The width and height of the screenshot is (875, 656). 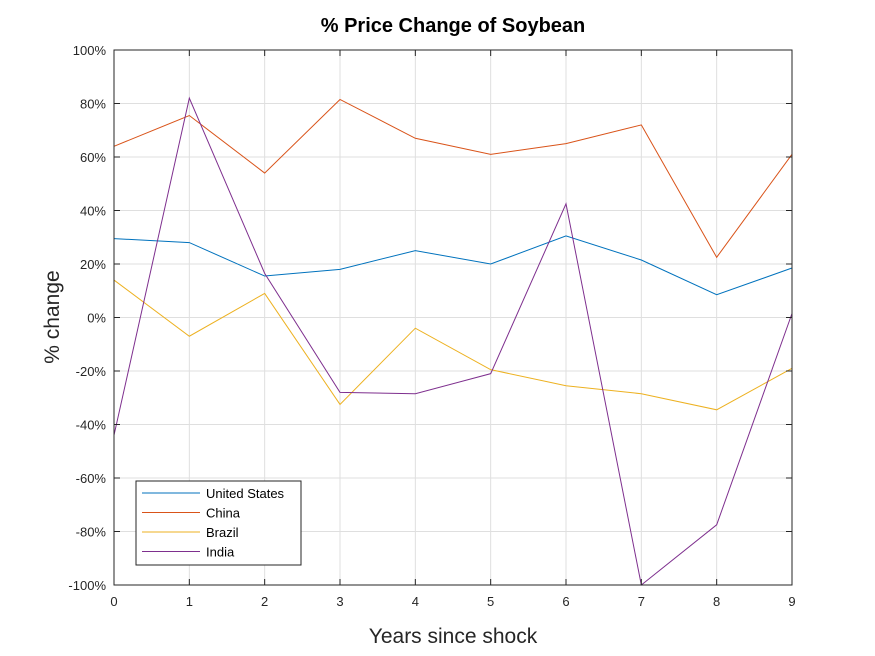 What do you see at coordinates (91, 478) in the screenshot?
I see `y-tick-label: -60%` at bounding box center [91, 478].